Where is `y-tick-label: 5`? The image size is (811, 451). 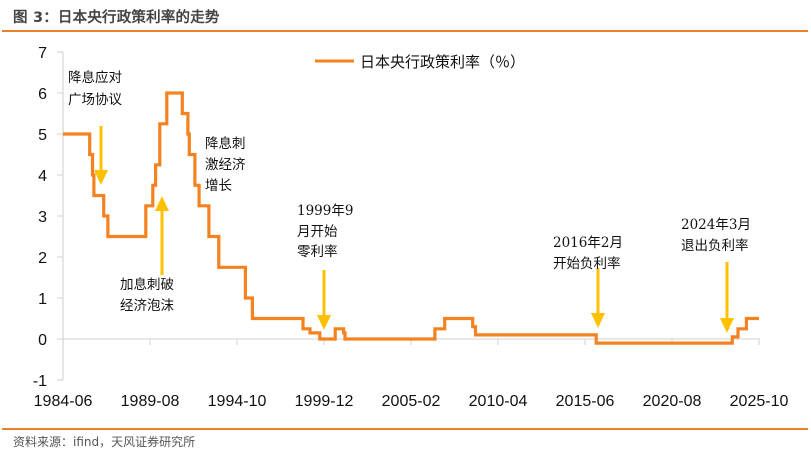
y-tick-label: 5 is located at coordinates (42, 135).